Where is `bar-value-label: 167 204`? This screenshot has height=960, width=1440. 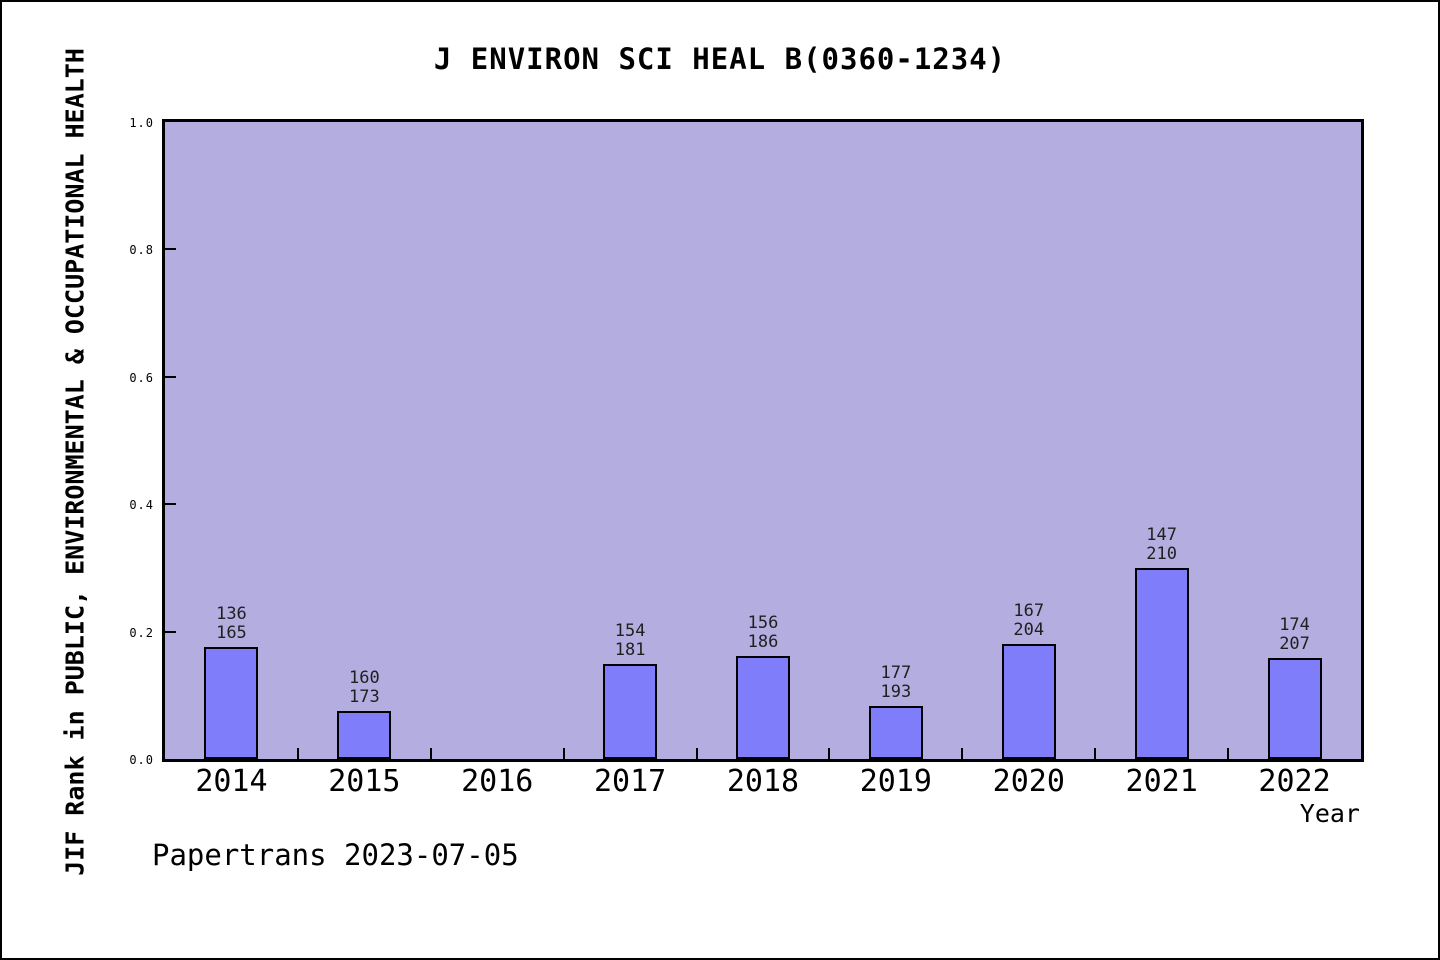 bar-value-label: 167 204 is located at coordinates (1029, 620).